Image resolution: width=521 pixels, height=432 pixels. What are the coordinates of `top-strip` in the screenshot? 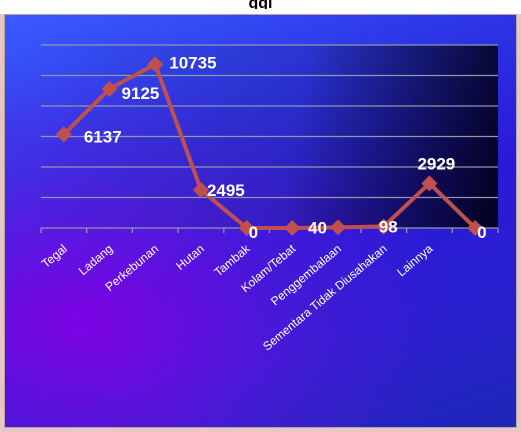 It's located at (260, 7).